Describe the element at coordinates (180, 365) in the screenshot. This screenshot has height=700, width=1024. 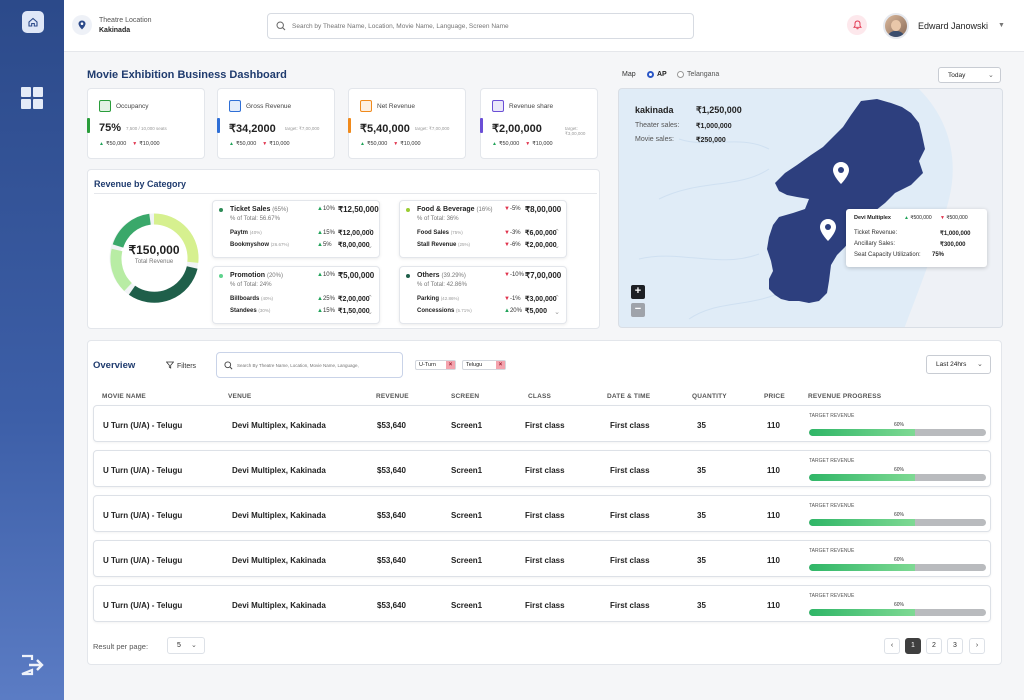
I see `filters-button: Filters` at that location.